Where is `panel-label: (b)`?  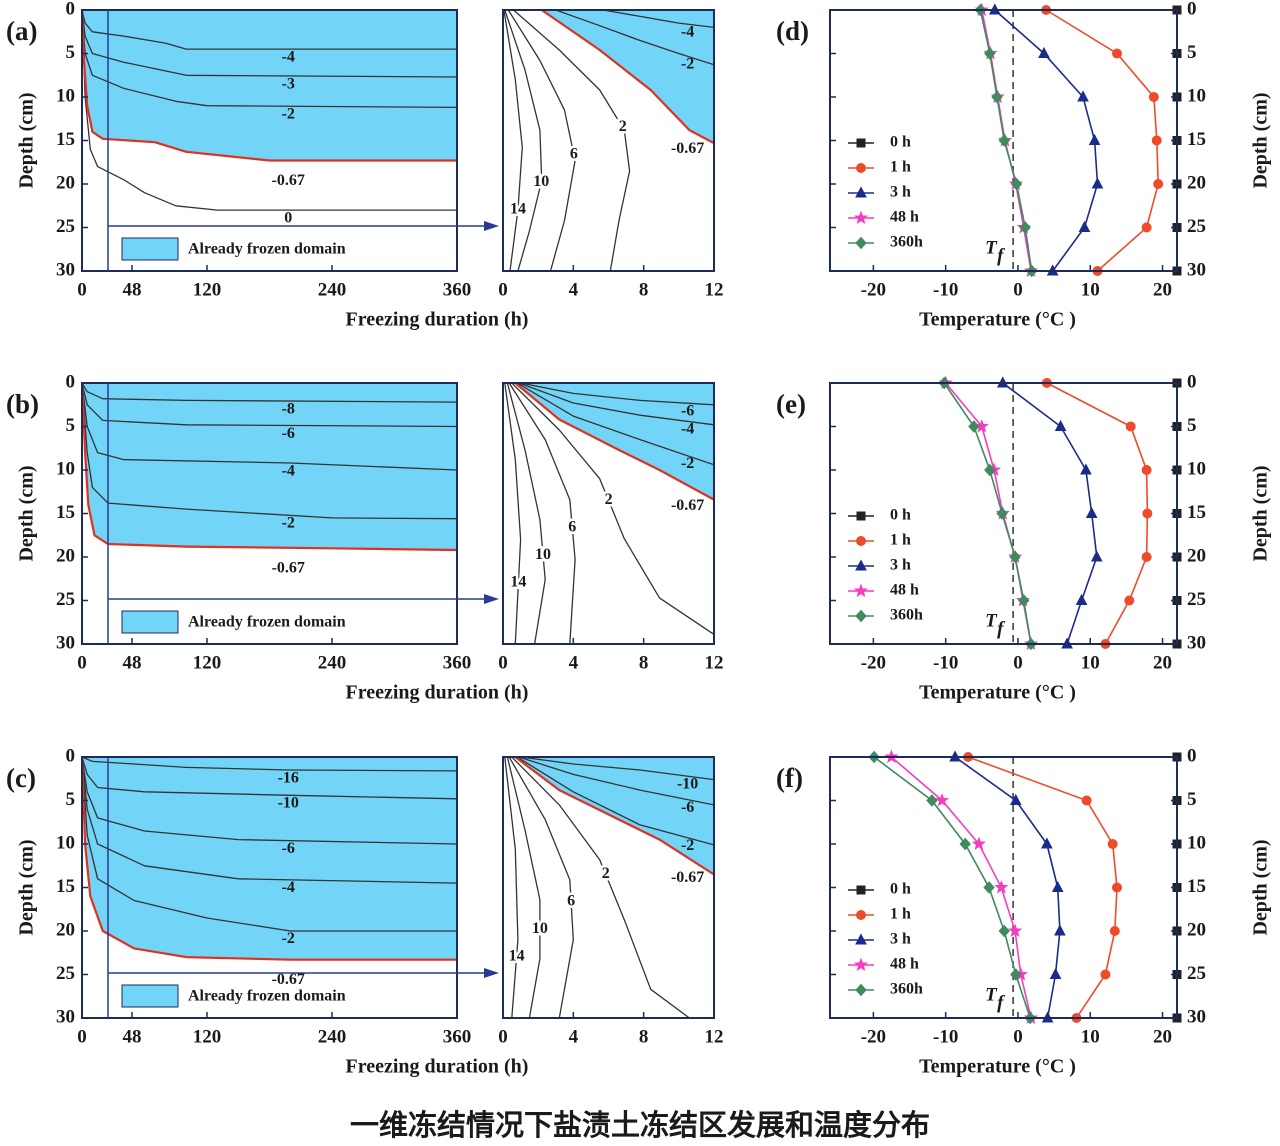
panel-label: (b) is located at coordinates (22, 404).